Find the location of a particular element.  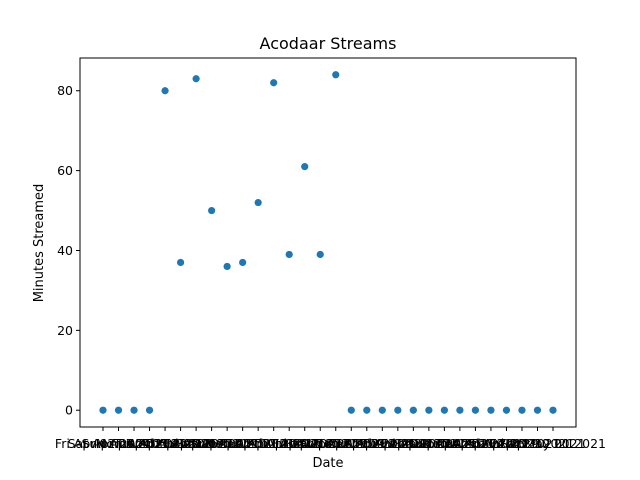

chart-title: Acodaar Streams is located at coordinates (328, 43).